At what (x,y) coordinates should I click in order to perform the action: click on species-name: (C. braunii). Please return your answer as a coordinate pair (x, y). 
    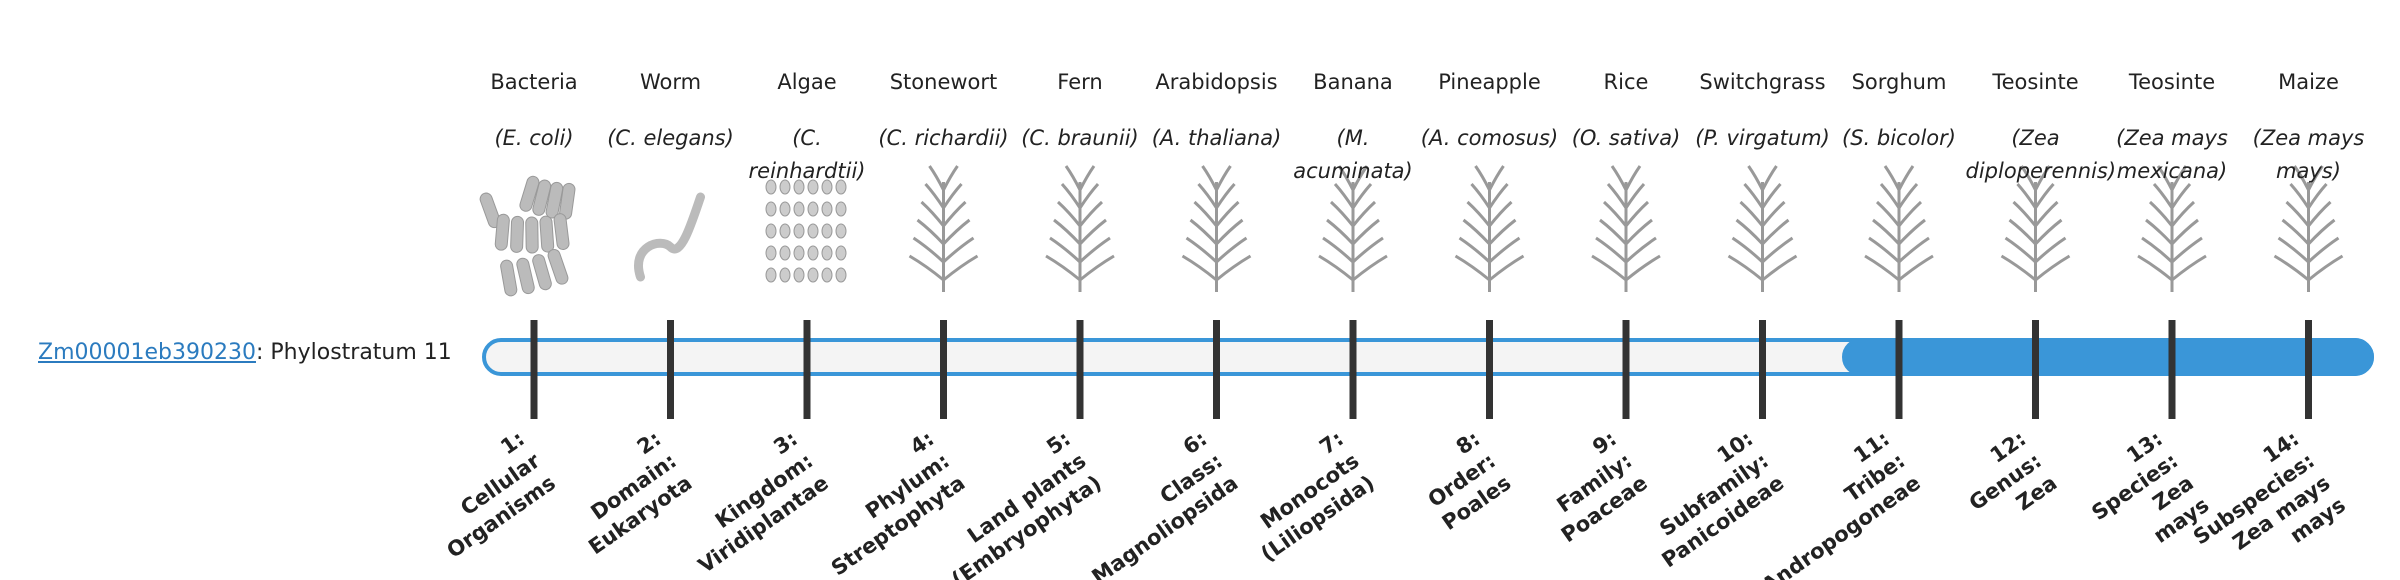
    Looking at the image, I should click on (1080, 138).